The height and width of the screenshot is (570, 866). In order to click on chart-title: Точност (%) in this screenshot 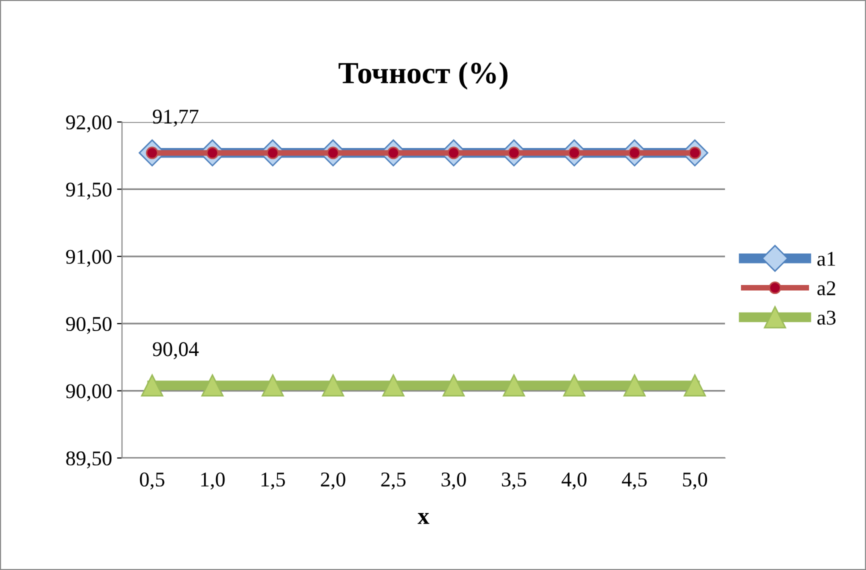, I will do `click(423, 76)`.